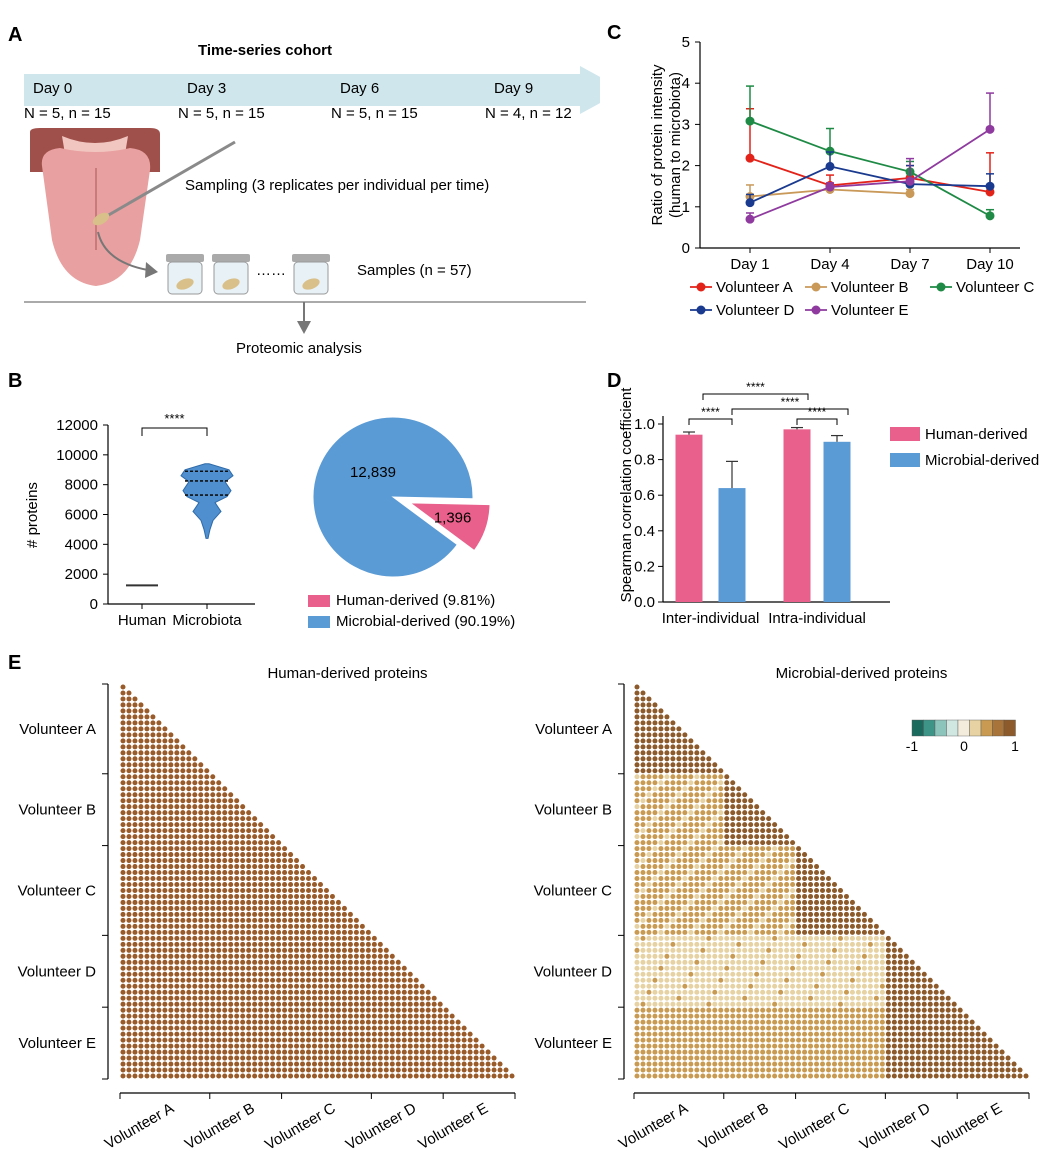 The image size is (1046, 1170). What do you see at coordinates (940, 728) in the screenshot?
I see `colorbar-segment` at bounding box center [940, 728].